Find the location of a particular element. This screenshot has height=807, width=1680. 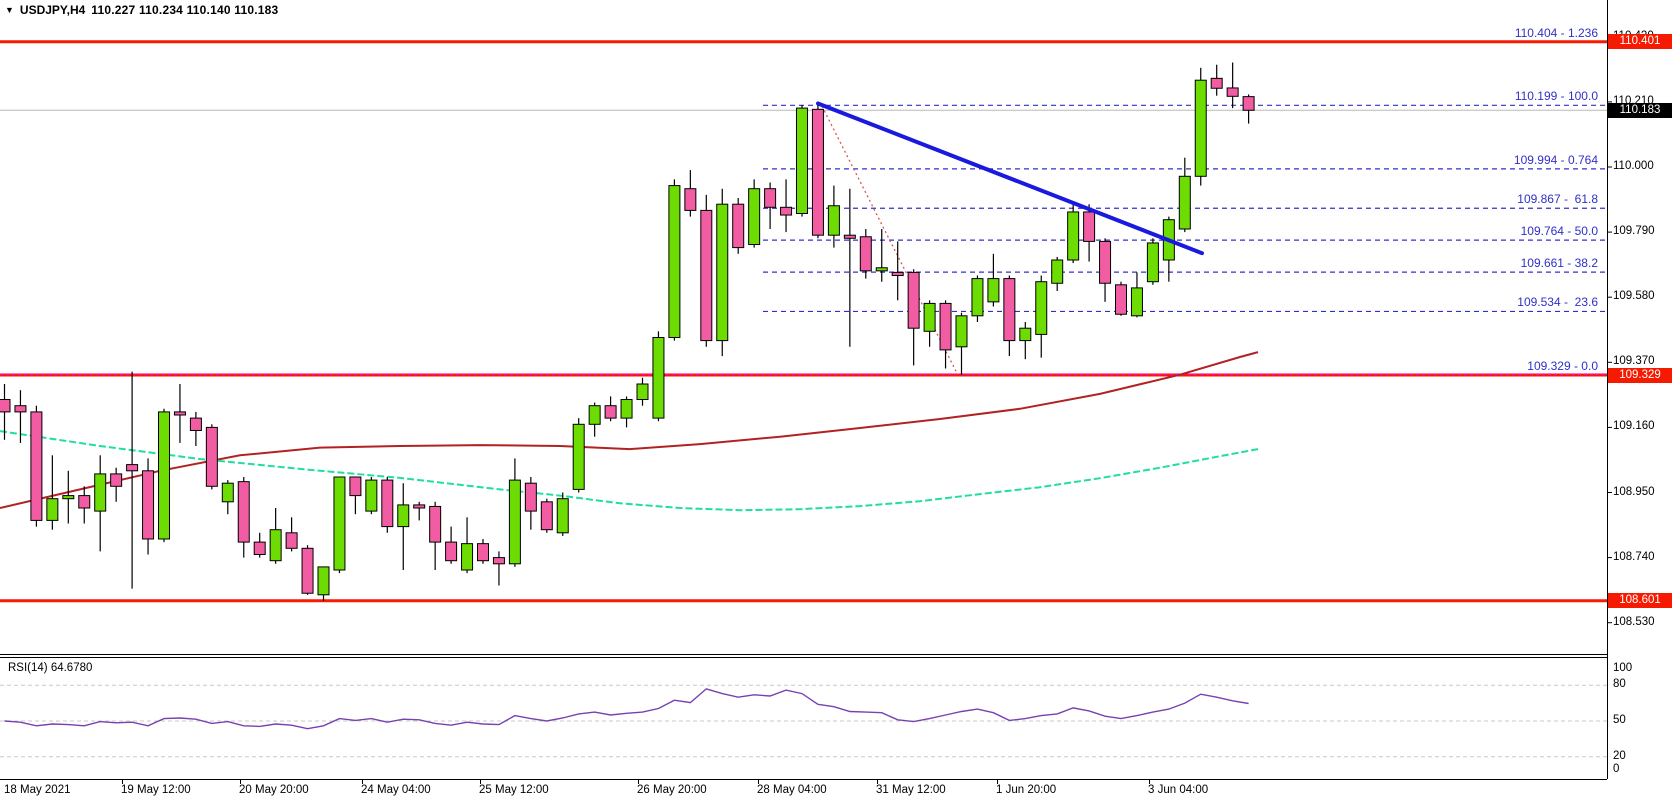

fib-level-label: 109.329 - 0.0 is located at coordinates (1562, 366).